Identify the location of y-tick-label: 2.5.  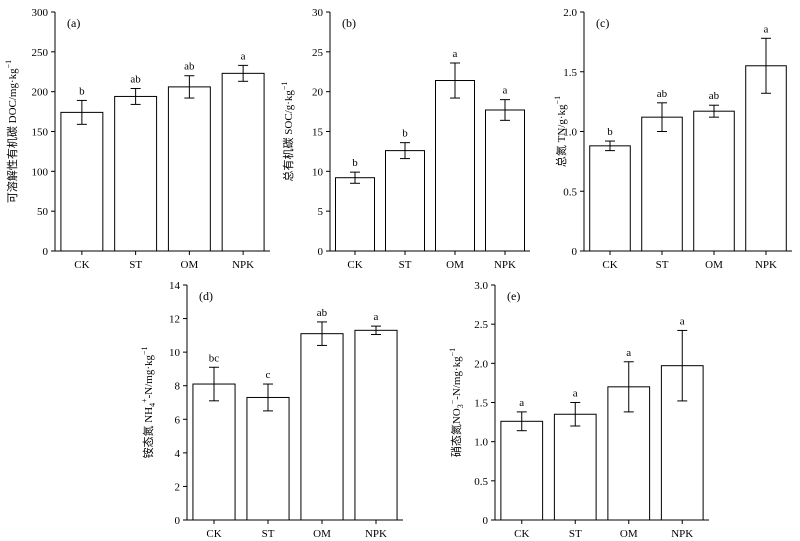
(481, 325).